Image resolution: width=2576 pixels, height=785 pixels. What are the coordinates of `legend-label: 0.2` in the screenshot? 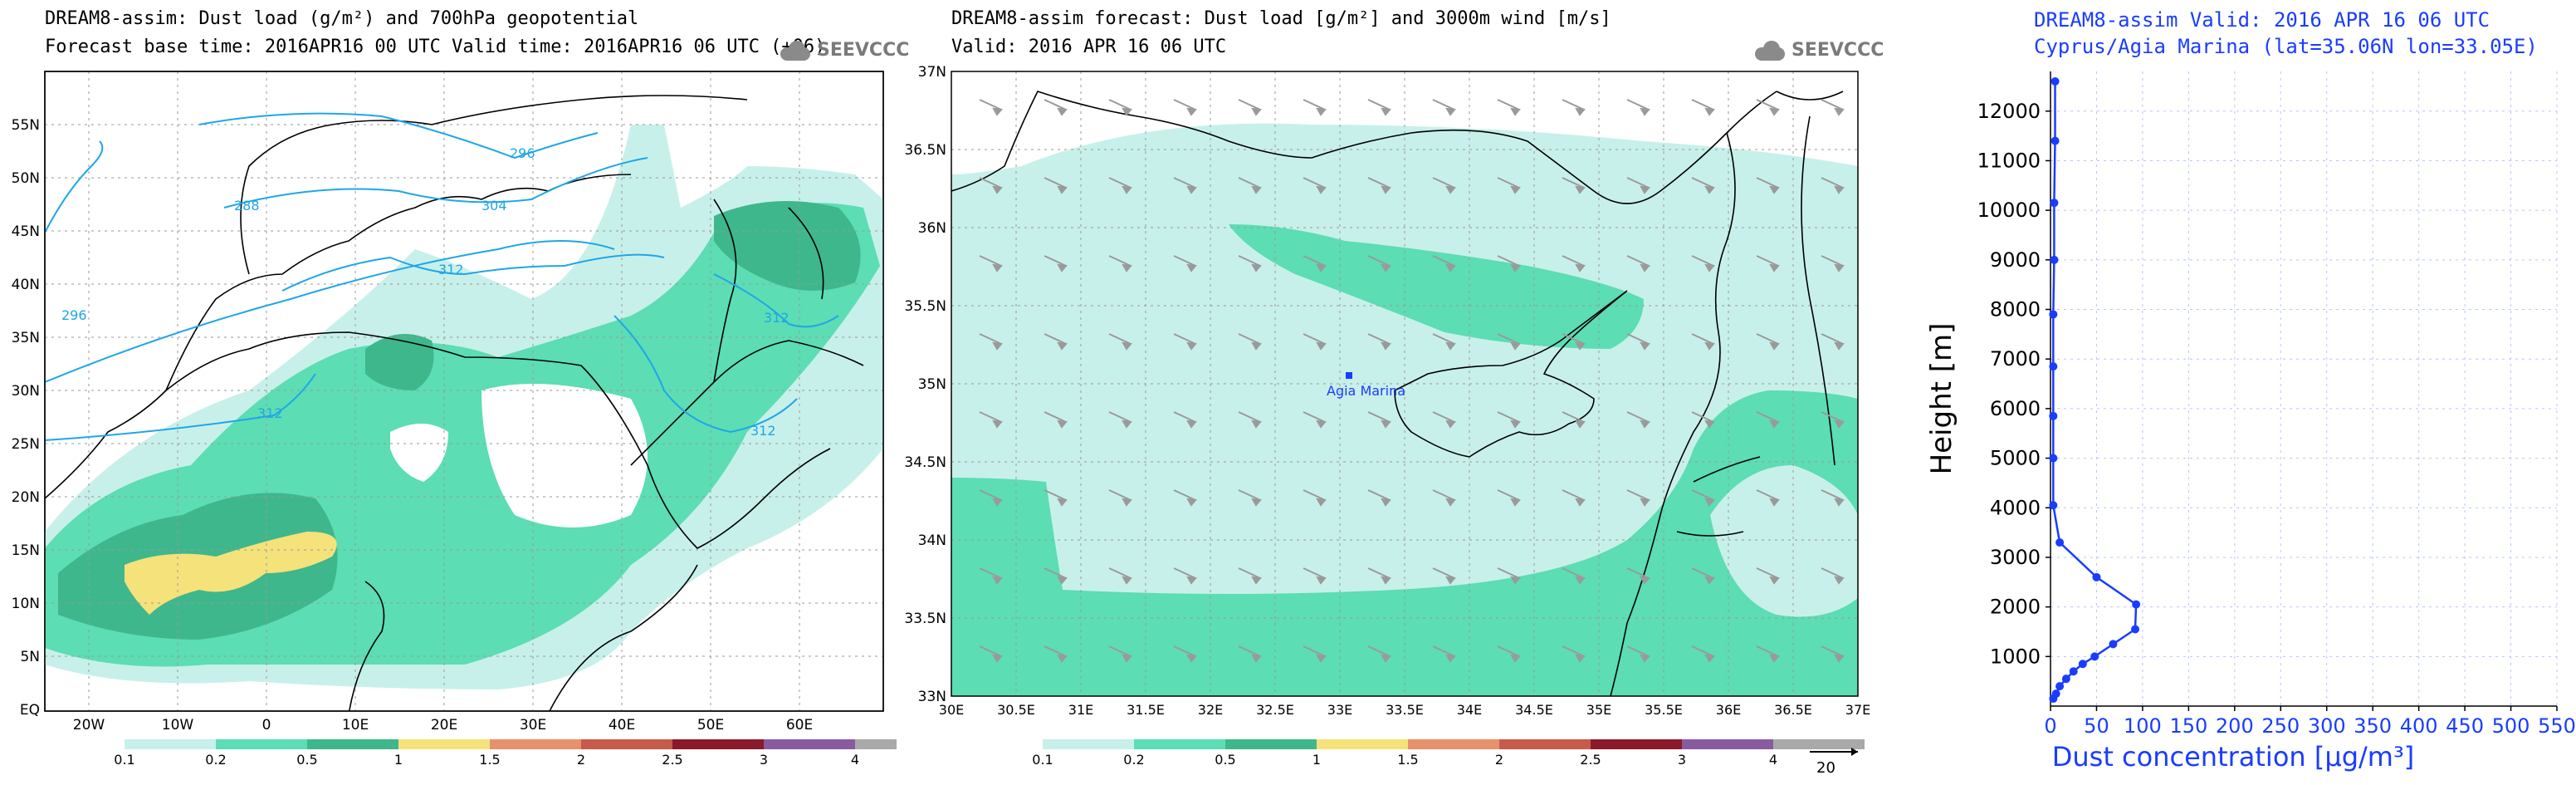 It's located at (1133, 760).